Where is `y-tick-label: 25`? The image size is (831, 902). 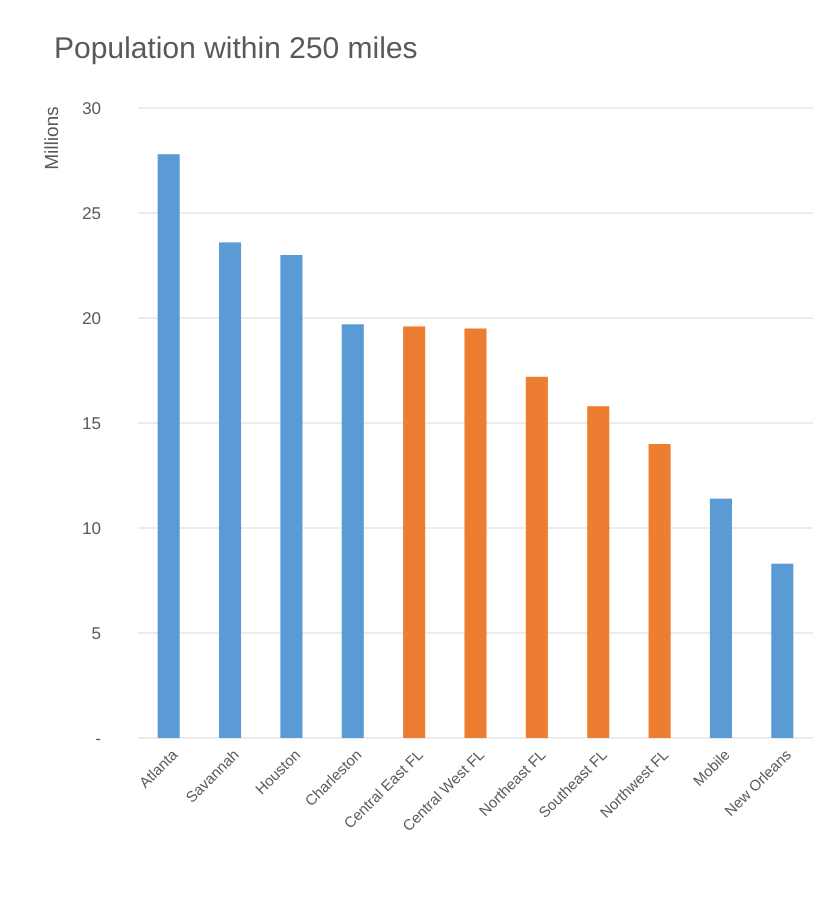 y-tick-label: 25 is located at coordinates (91, 213).